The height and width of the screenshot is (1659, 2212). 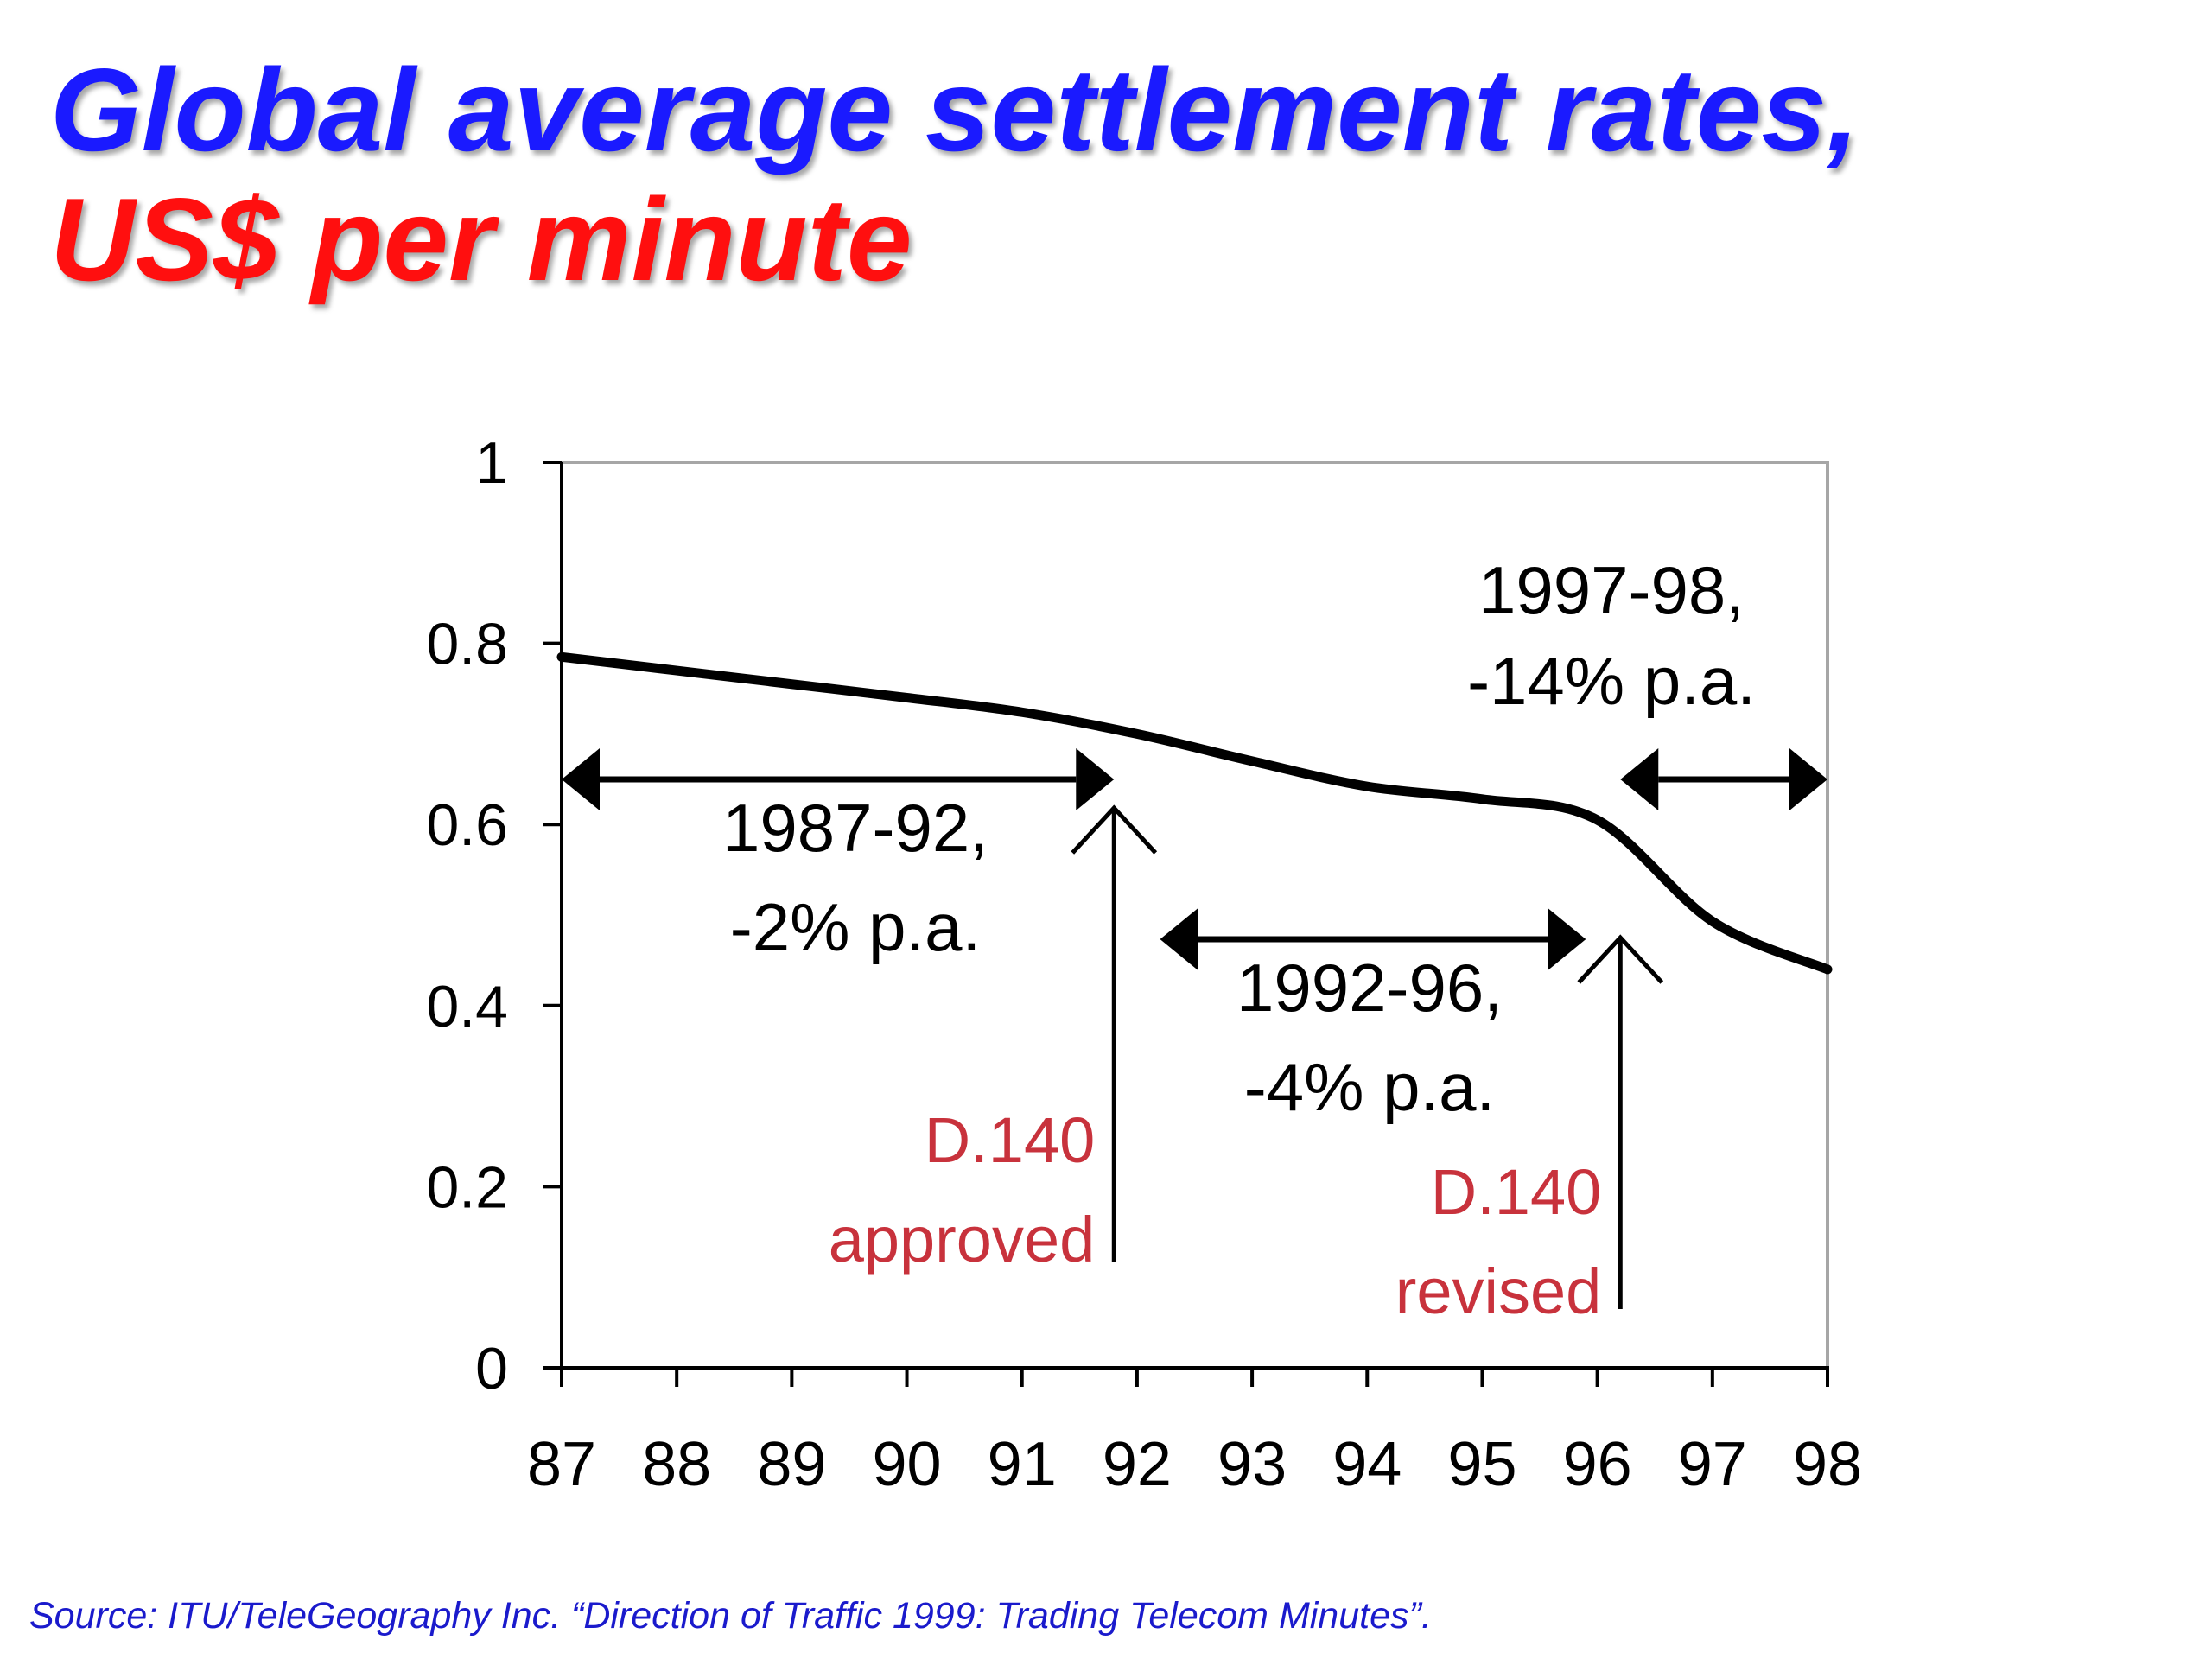 I want to click on y-tick-label: 1, so click(x=491, y=463).